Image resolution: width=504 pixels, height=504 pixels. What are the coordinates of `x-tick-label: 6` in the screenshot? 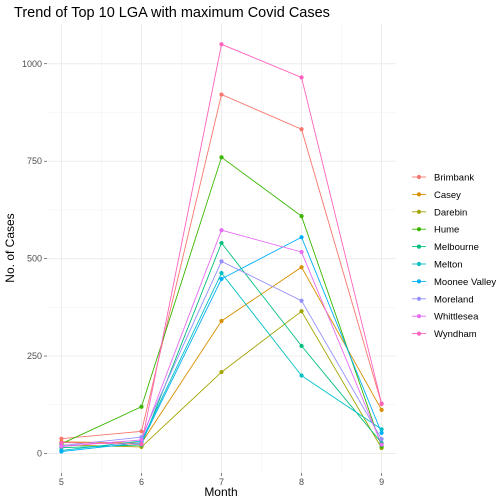 It's located at (141, 482).